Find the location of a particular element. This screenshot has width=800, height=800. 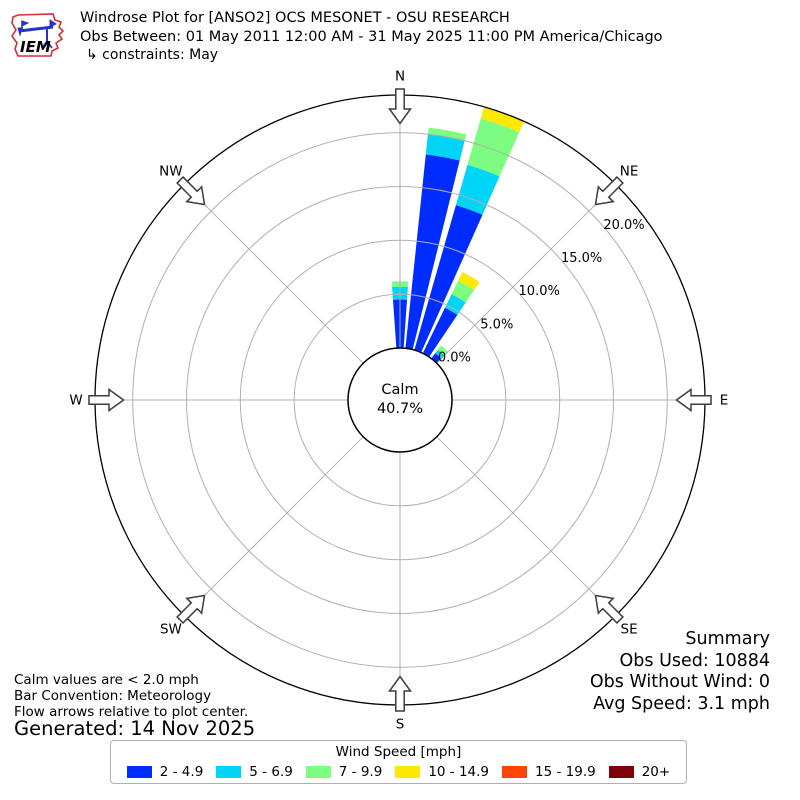

ring-tick-label: 5.0% is located at coordinates (496, 324).